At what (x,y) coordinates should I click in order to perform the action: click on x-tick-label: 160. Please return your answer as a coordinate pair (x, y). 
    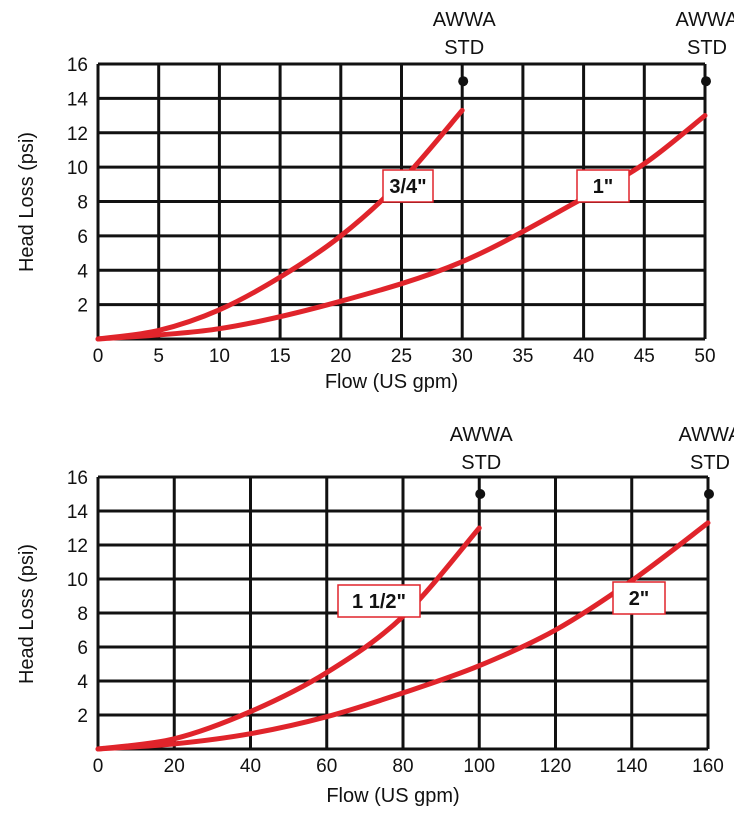
    Looking at the image, I should click on (708, 766).